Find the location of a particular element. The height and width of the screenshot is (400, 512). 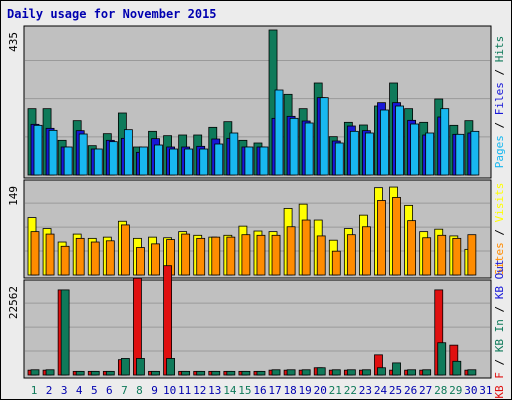

day-label-27: 27 is located at coordinates (425, 390).